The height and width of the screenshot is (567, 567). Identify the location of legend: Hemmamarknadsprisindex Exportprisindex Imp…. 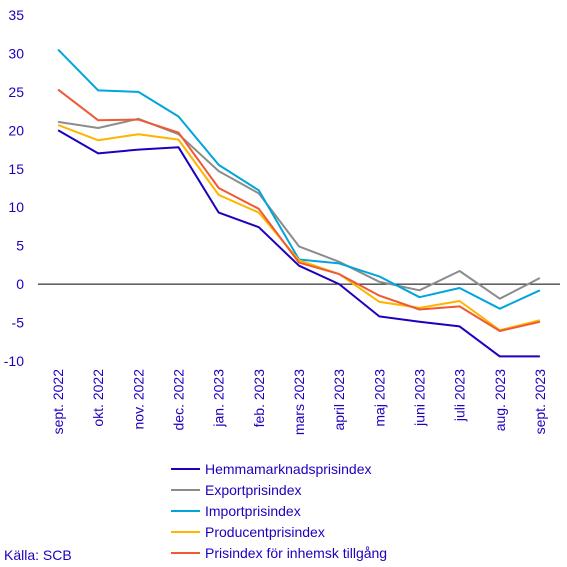
(279, 511).